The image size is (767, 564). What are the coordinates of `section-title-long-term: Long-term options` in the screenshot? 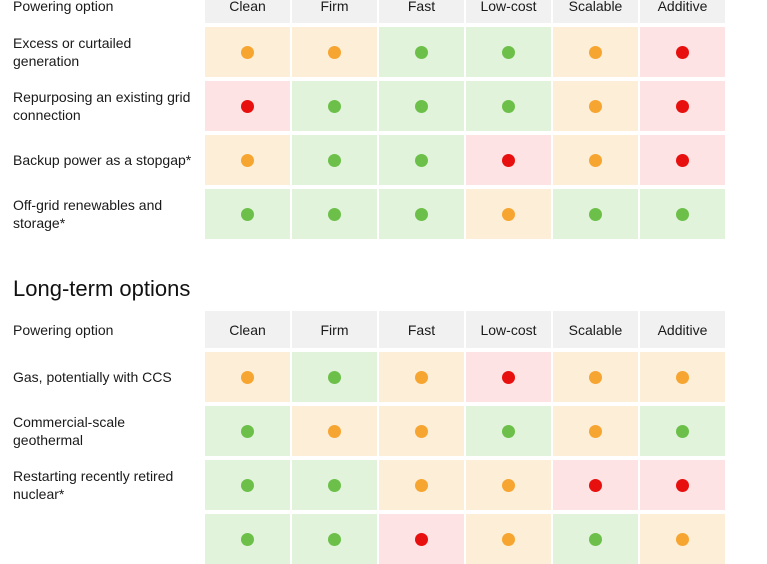 It's located at (102, 288).